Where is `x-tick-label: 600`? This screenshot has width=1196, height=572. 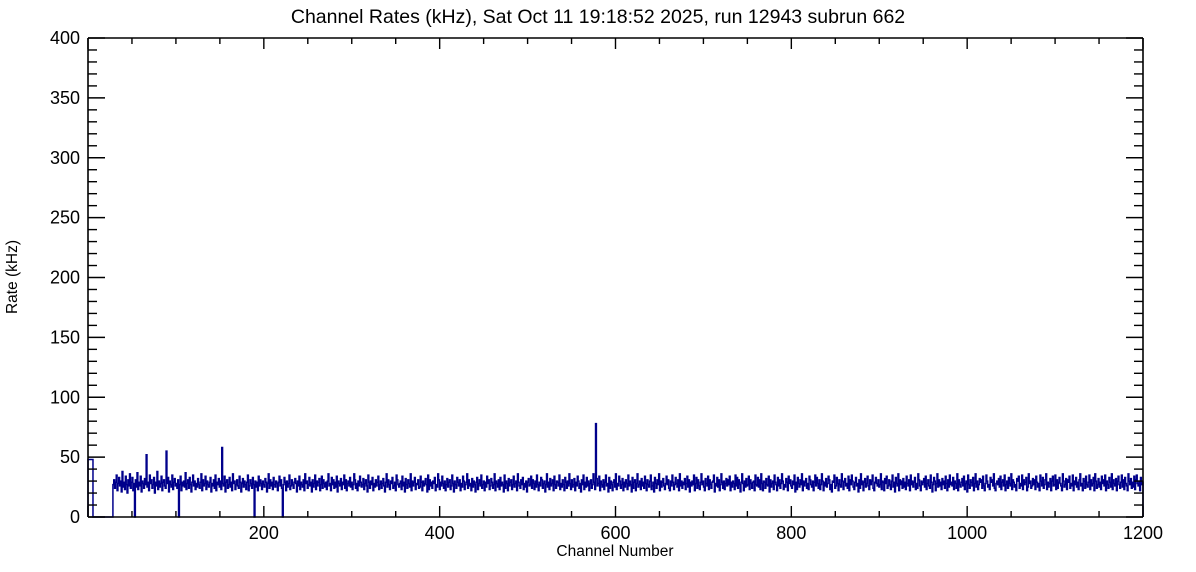 x-tick-label: 600 is located at coordinates (615, 533).